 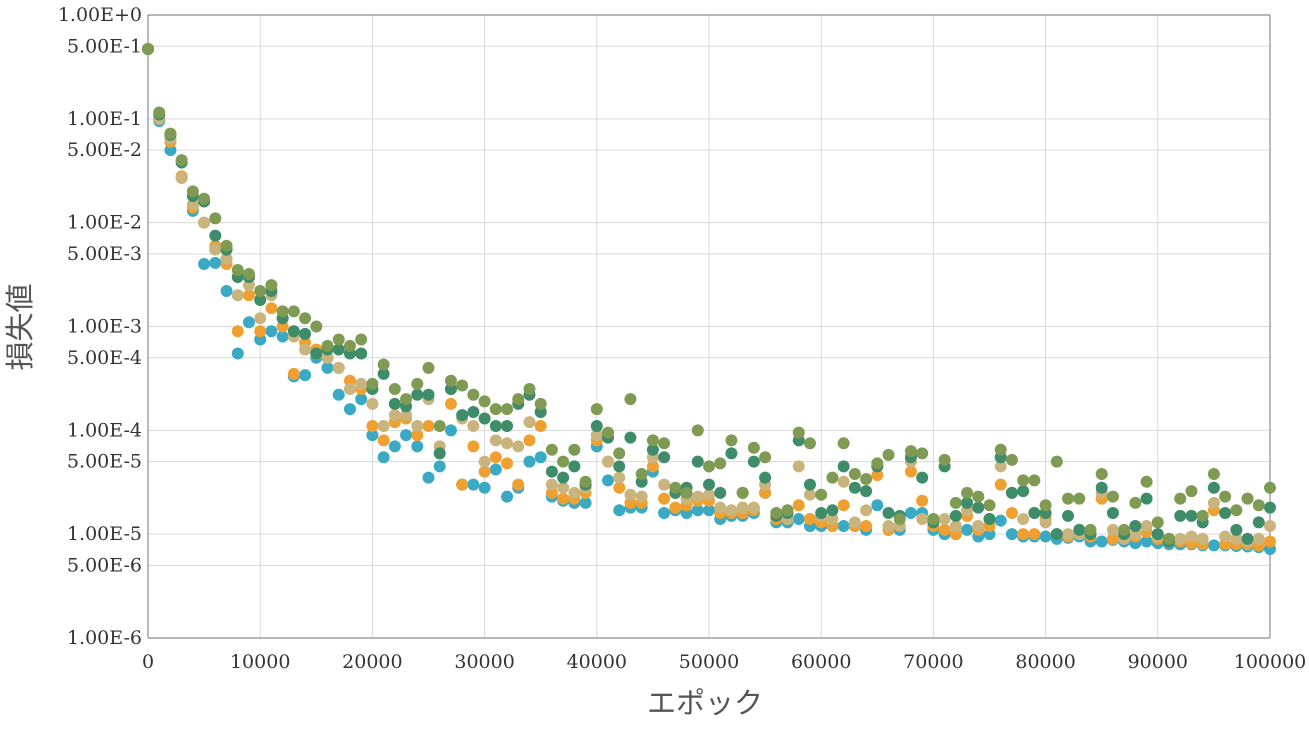 What do you see at coordinates (104, 254) in the screenshot?
I see `y-tick-label: 5.00E-3` at bounding box center [104, 254].